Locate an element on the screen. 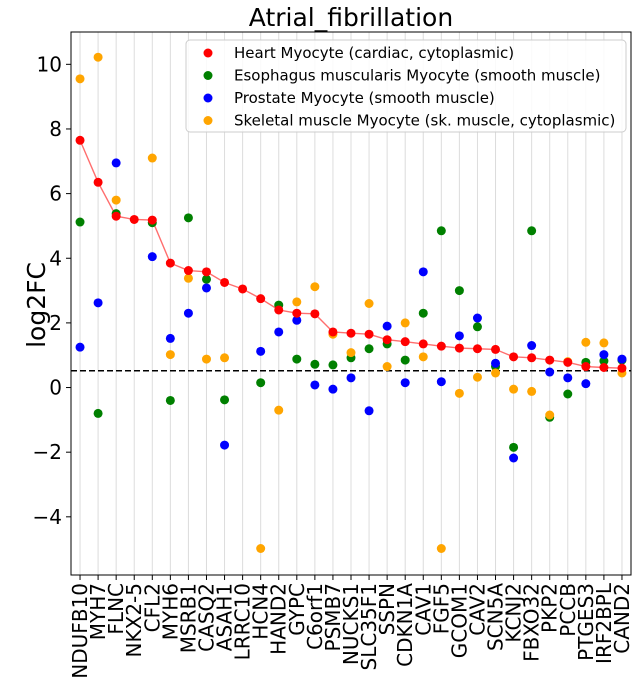  point-s1-cdkn1a is located at coordinates (405, 360).